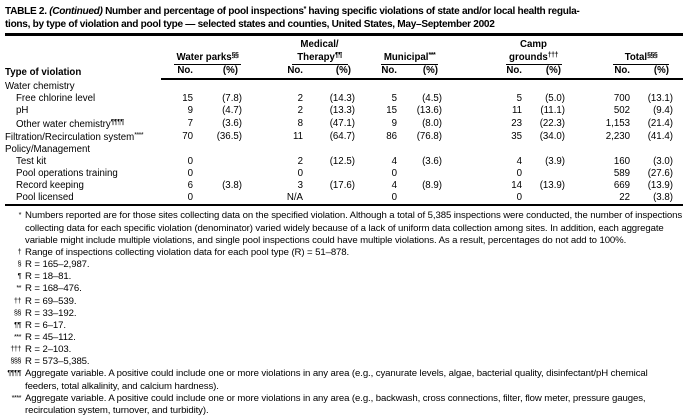  I want to click on footnote: §§§ R = 573–5,385., so click(344, 362).